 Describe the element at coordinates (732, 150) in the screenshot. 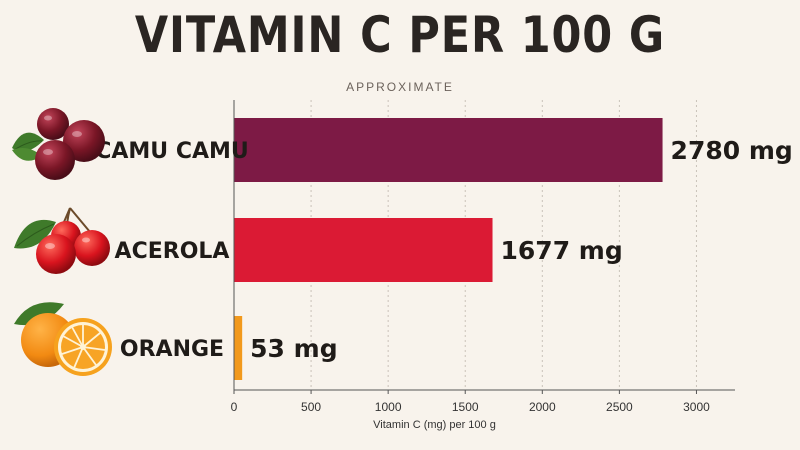

I see `value-label: 2780 mg` at that location.